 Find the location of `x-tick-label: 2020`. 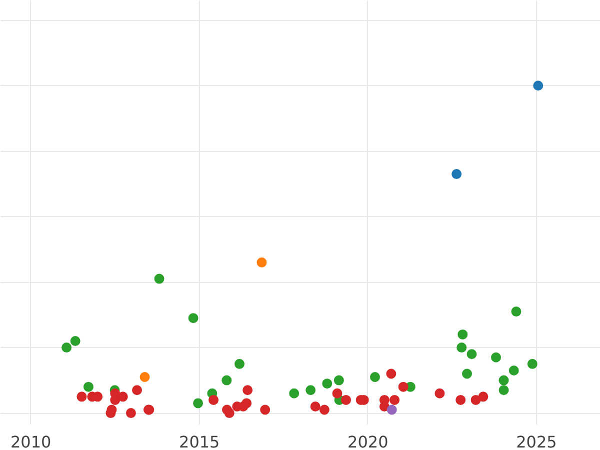

x-tick-label: 2020 is located at coordinates (368, 441).